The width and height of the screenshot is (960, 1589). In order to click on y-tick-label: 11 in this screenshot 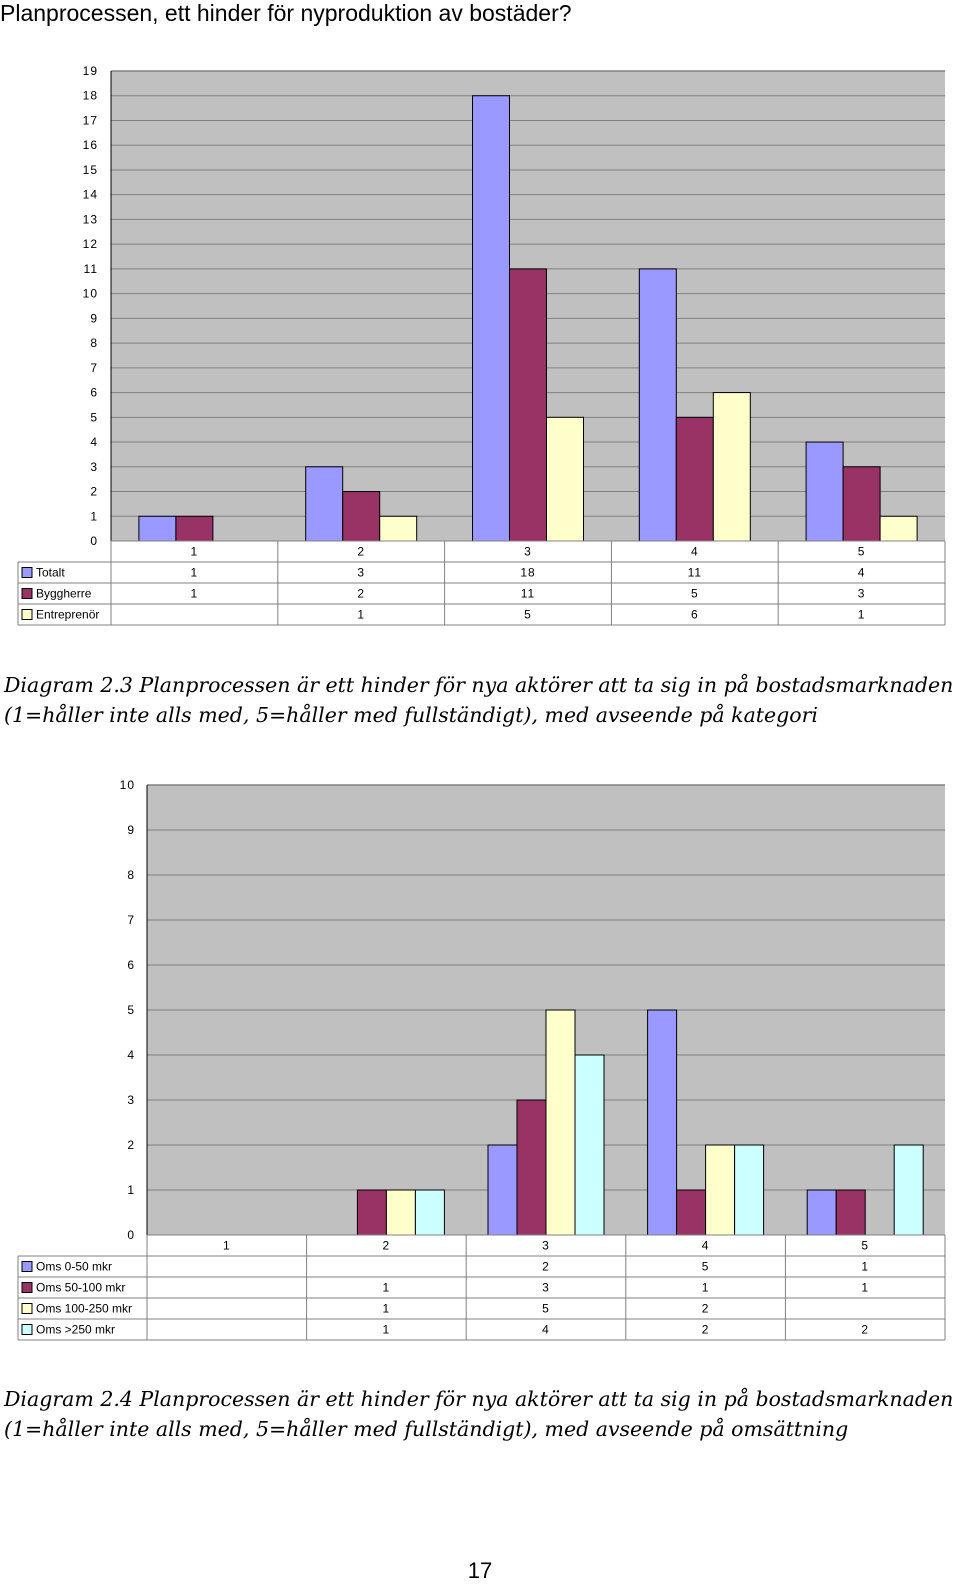, I will do `click(91, 269)`.